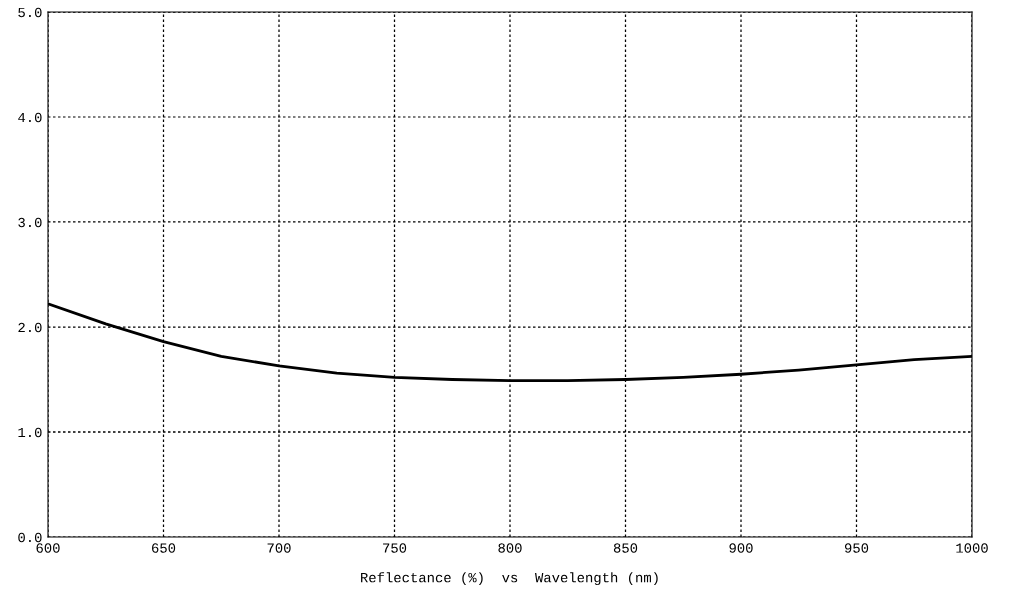  I want to click on y-tick-label: 5.0, so click(30, 12).